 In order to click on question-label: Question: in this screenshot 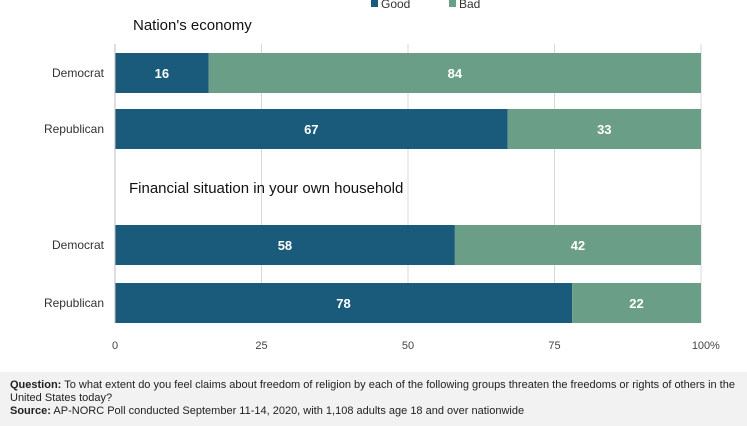, I will do `click(36, 385)`.